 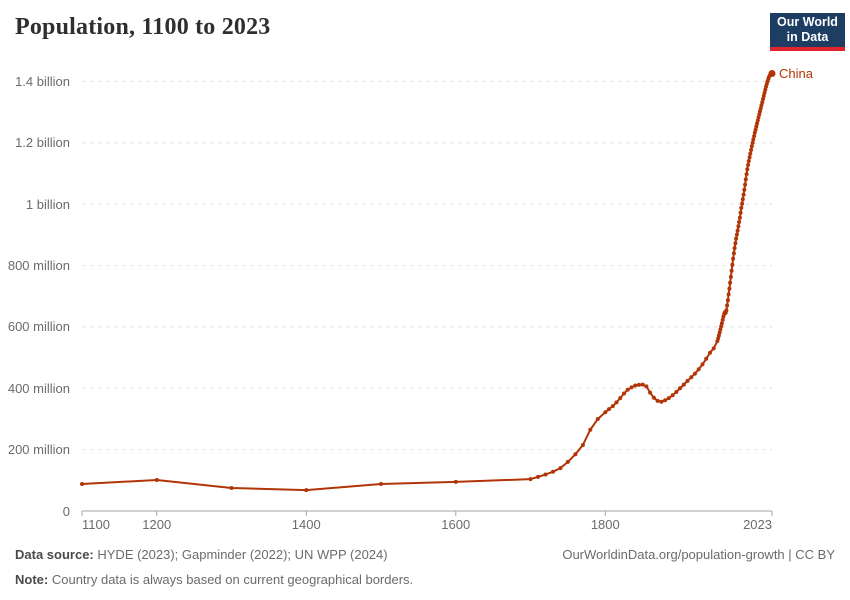 I want to click on y-tick-label-200: 200 million, so click(x=38, y=450).